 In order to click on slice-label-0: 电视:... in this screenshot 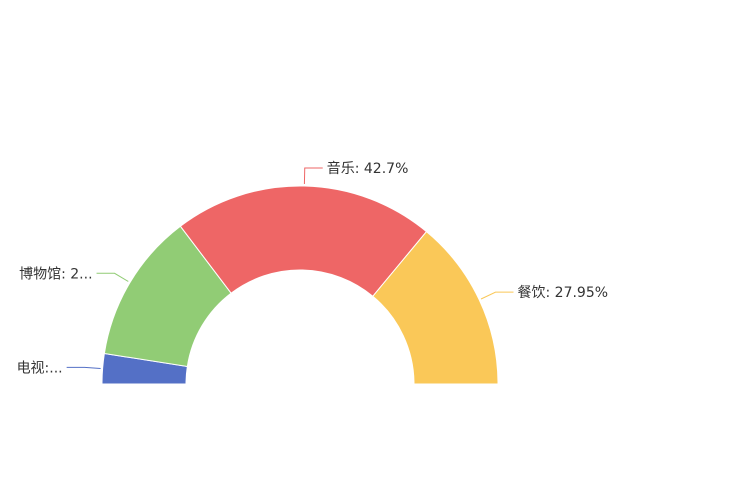, I will do `click(40, 368)`.